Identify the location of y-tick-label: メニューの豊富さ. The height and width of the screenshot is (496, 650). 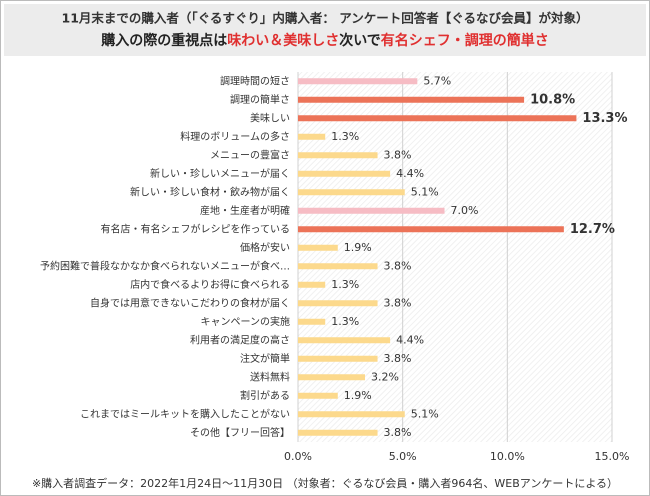
(250, 154).